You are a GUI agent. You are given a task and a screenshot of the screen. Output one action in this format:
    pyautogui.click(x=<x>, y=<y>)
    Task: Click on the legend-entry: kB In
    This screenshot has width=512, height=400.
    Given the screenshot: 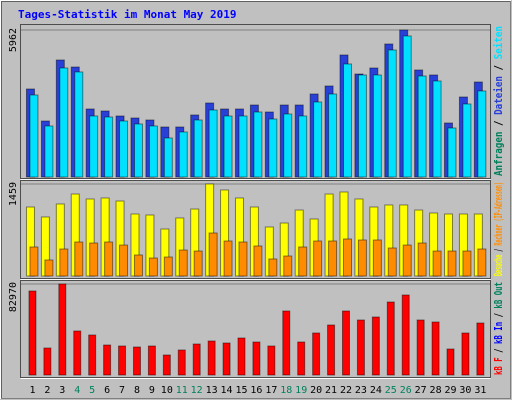 What is the action you would take?
    pyautogui.click(x=498, y=333)
    